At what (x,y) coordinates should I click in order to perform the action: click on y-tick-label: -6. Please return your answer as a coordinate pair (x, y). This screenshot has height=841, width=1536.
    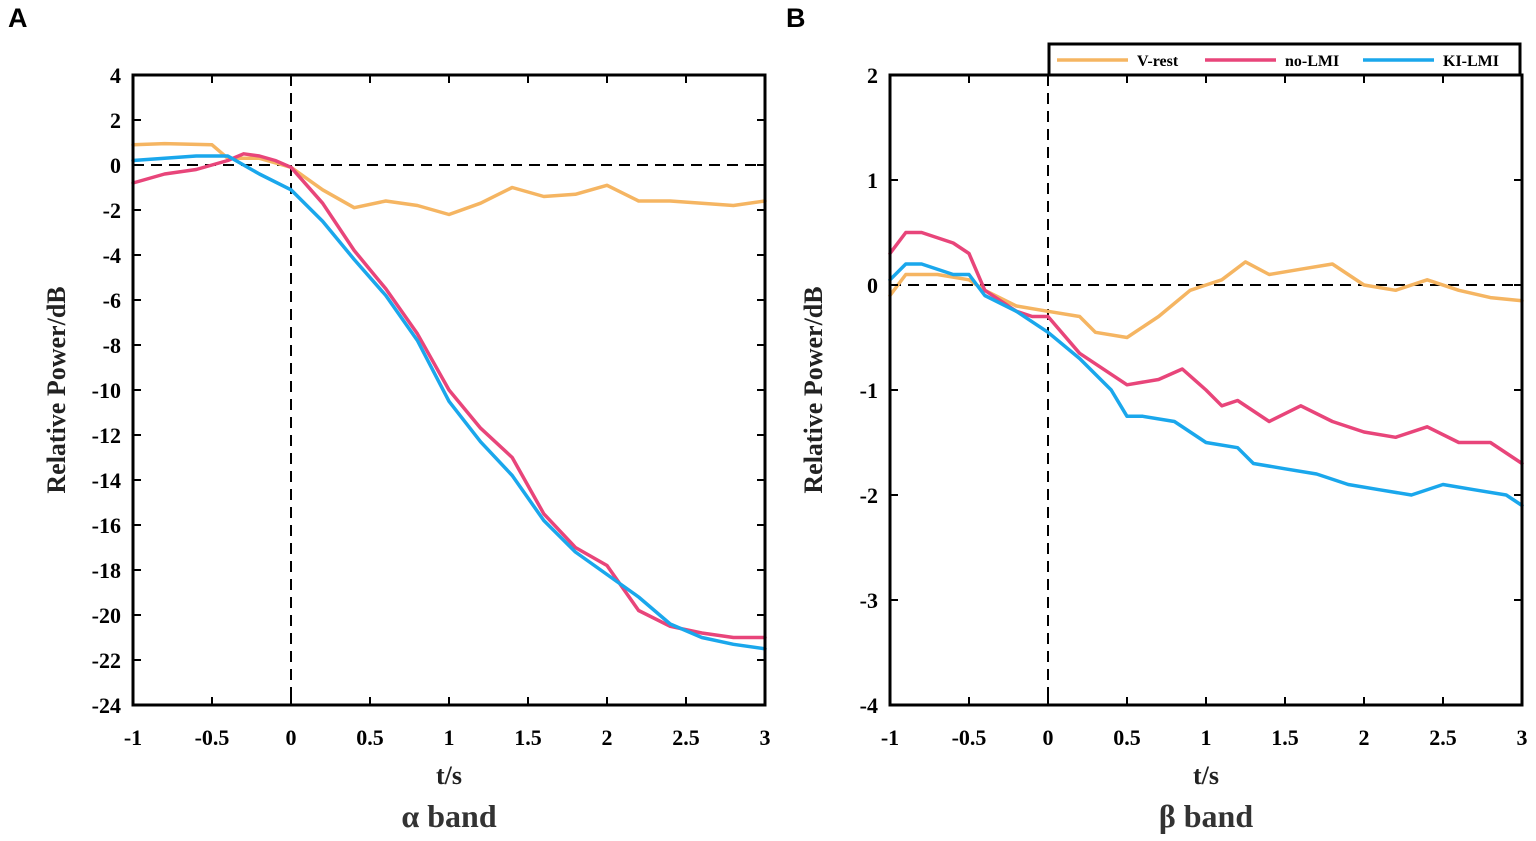
    Looking at the image, I should click on (112, 300).